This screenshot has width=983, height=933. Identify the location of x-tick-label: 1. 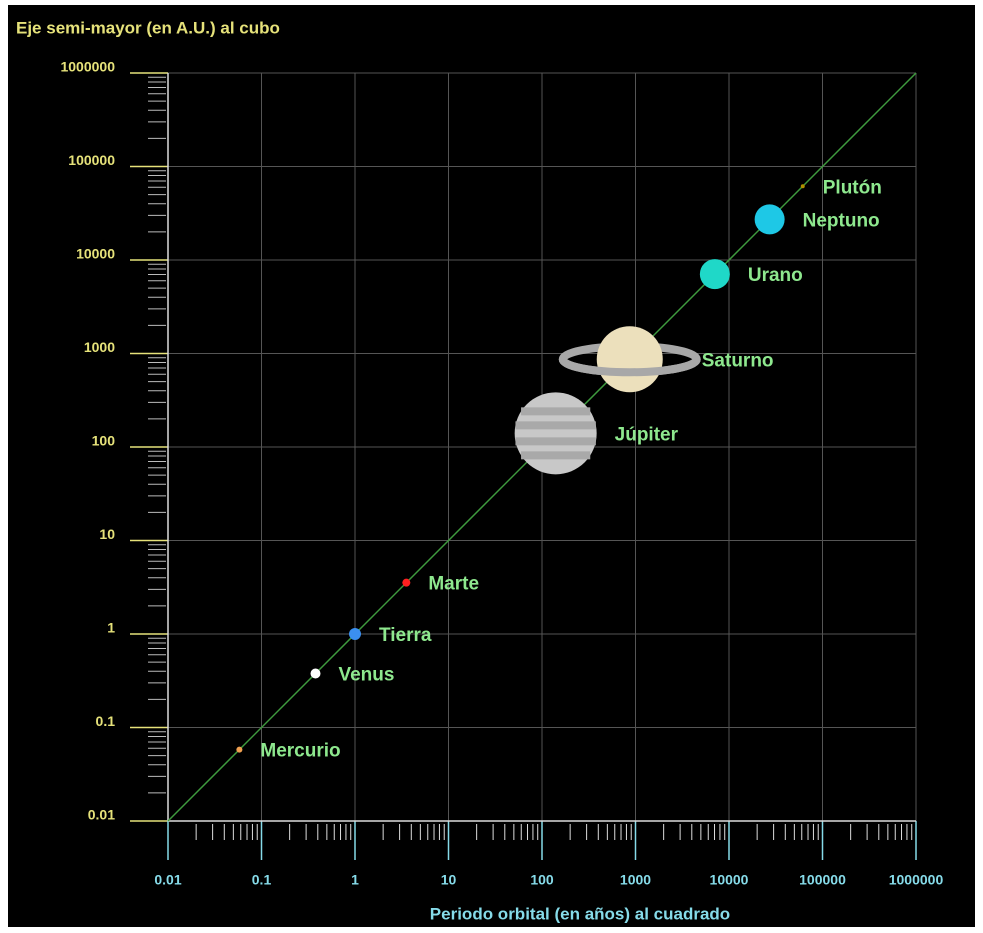
(355, 880).